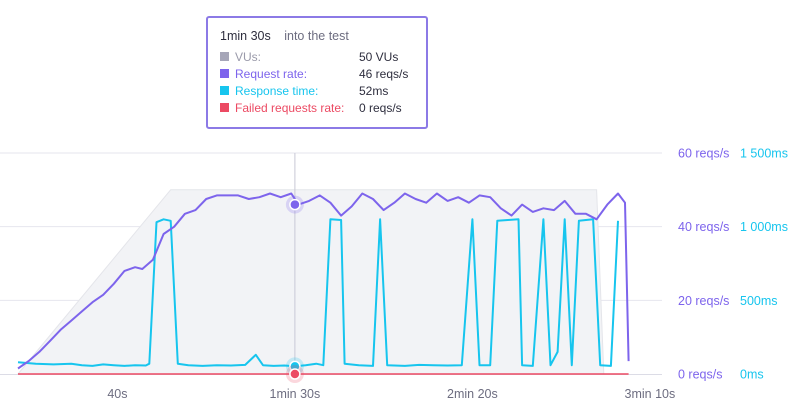 The height and width of the screenshot is (409, 800). What do you see at coordinates (703, 301) in the screenshot?
I see `y-left-tick-2: 20 reqs/s` at bounding box center [703, 301].